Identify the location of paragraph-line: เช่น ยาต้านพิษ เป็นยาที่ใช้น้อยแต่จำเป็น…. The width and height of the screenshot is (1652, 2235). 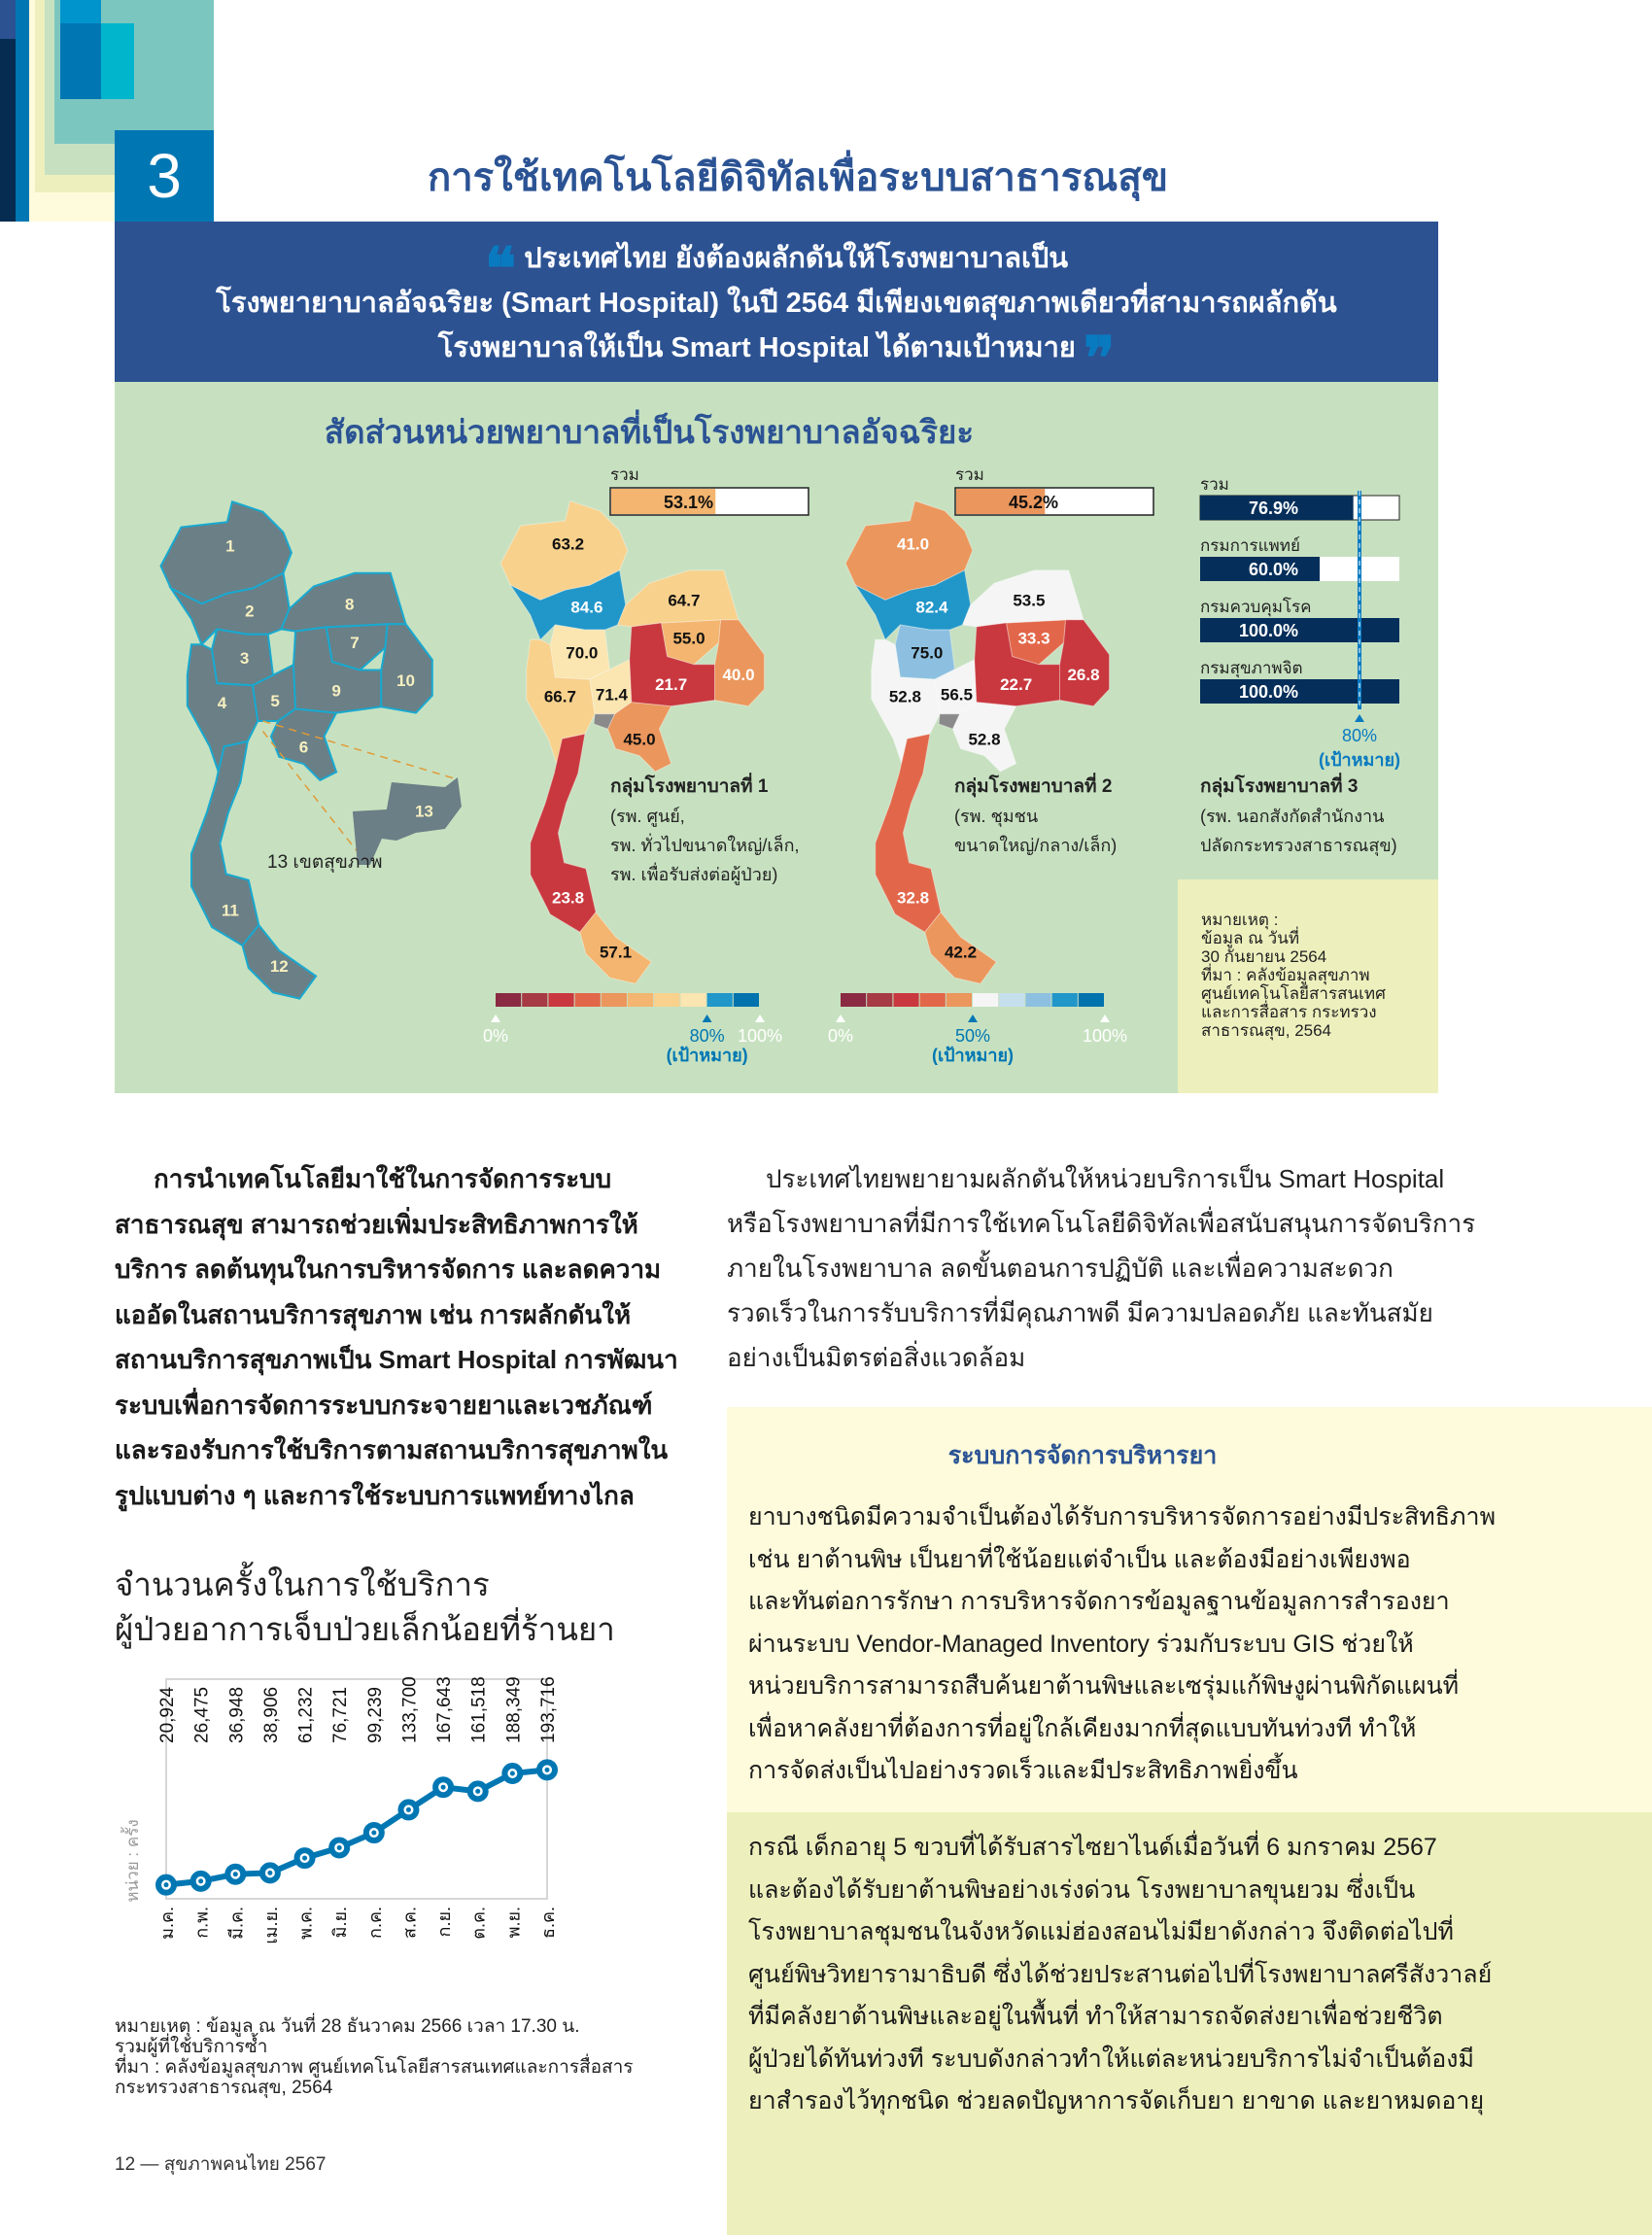
(1080, 1559).